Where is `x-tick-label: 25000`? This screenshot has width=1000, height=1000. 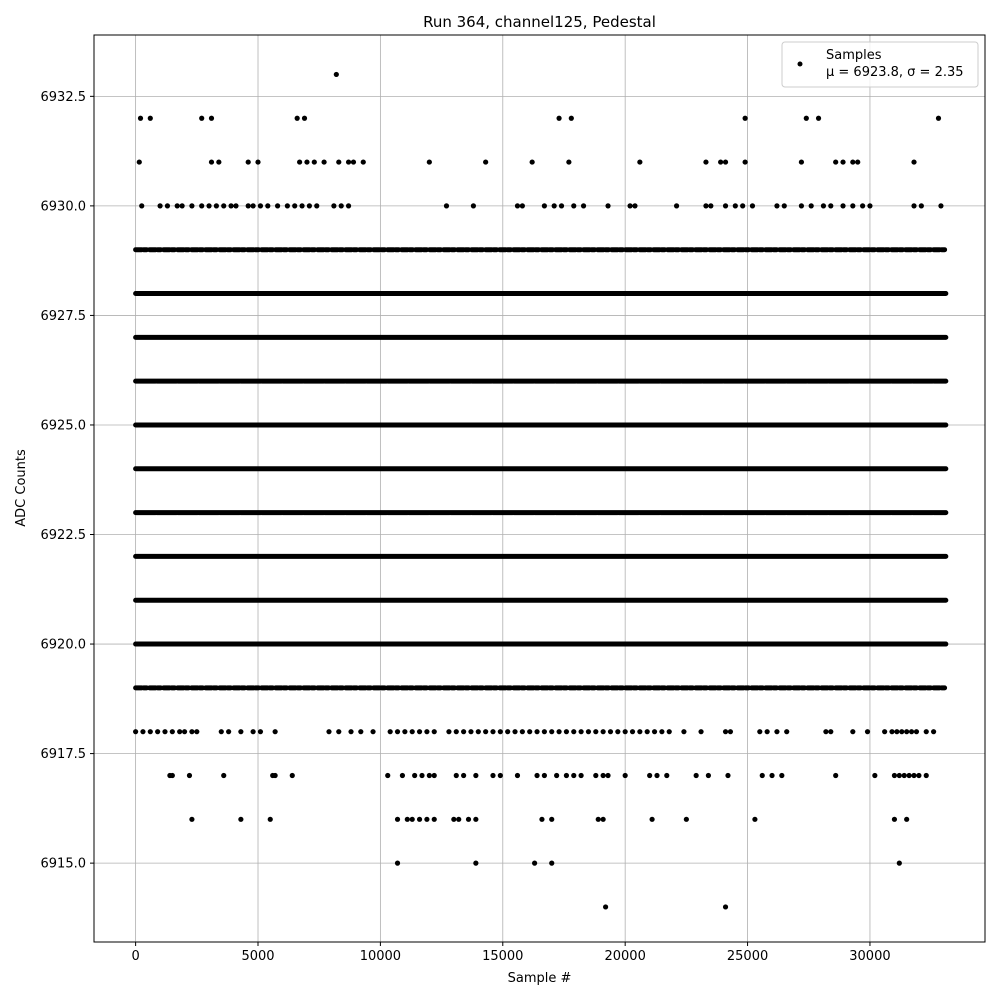 x-tick-label: 25000 is located at coordinates (747, 956).